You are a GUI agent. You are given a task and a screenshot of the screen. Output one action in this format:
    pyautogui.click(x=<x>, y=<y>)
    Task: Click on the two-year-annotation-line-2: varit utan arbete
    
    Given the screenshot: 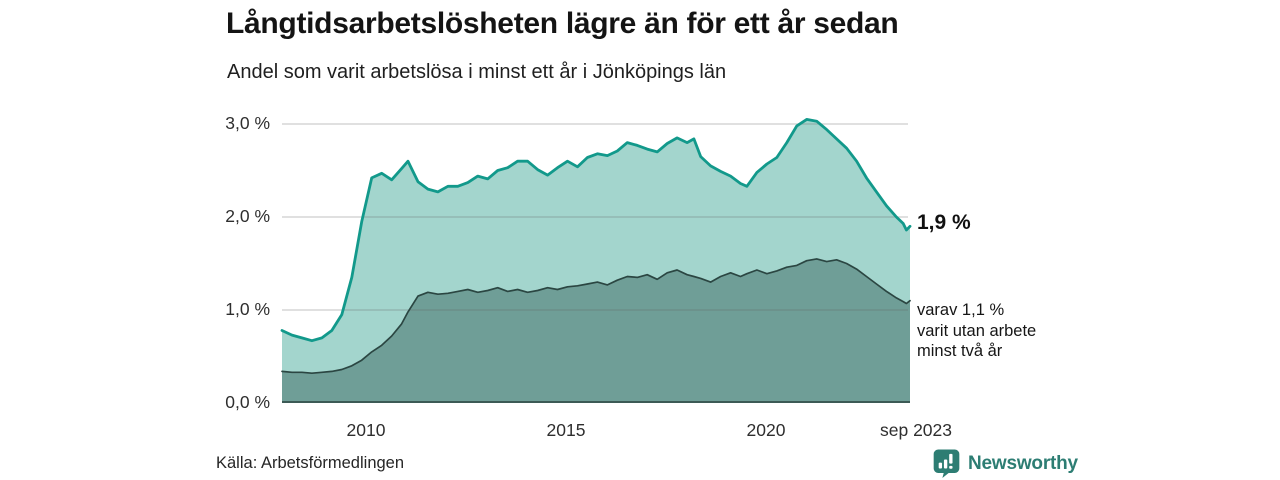 What is the action you would take?
    pyautogui.click(x=977, y=330)
    